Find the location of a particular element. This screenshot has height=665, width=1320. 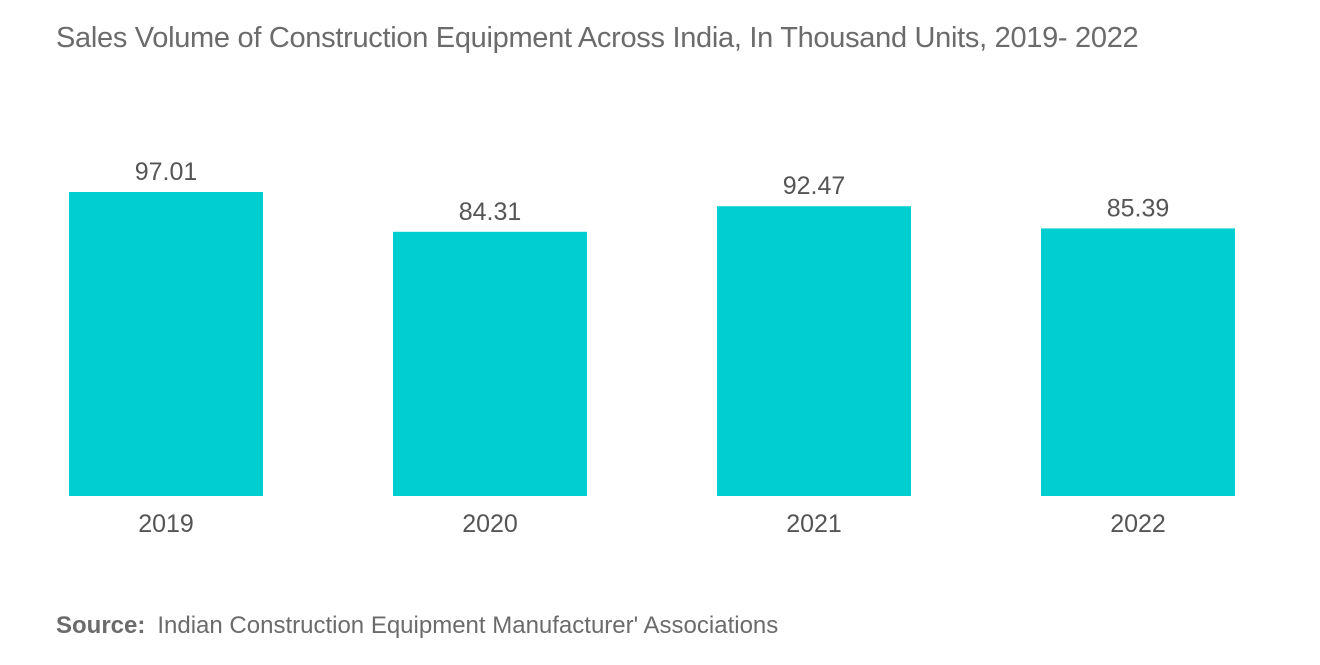

data-label-2021: 92.47 is located at coordinates (814, 186).